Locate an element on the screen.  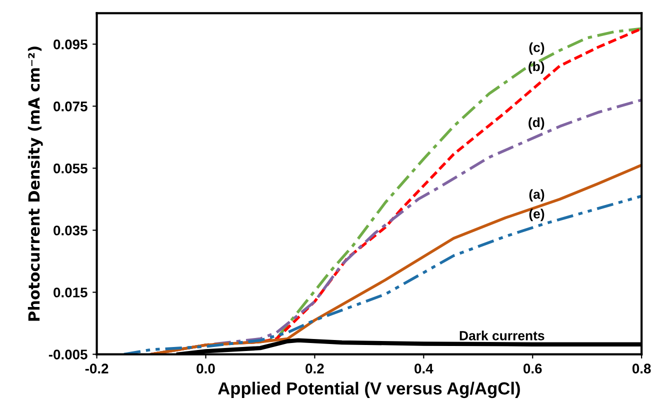
y-tick-label: -0.005 is located at coordinates (68, 355).